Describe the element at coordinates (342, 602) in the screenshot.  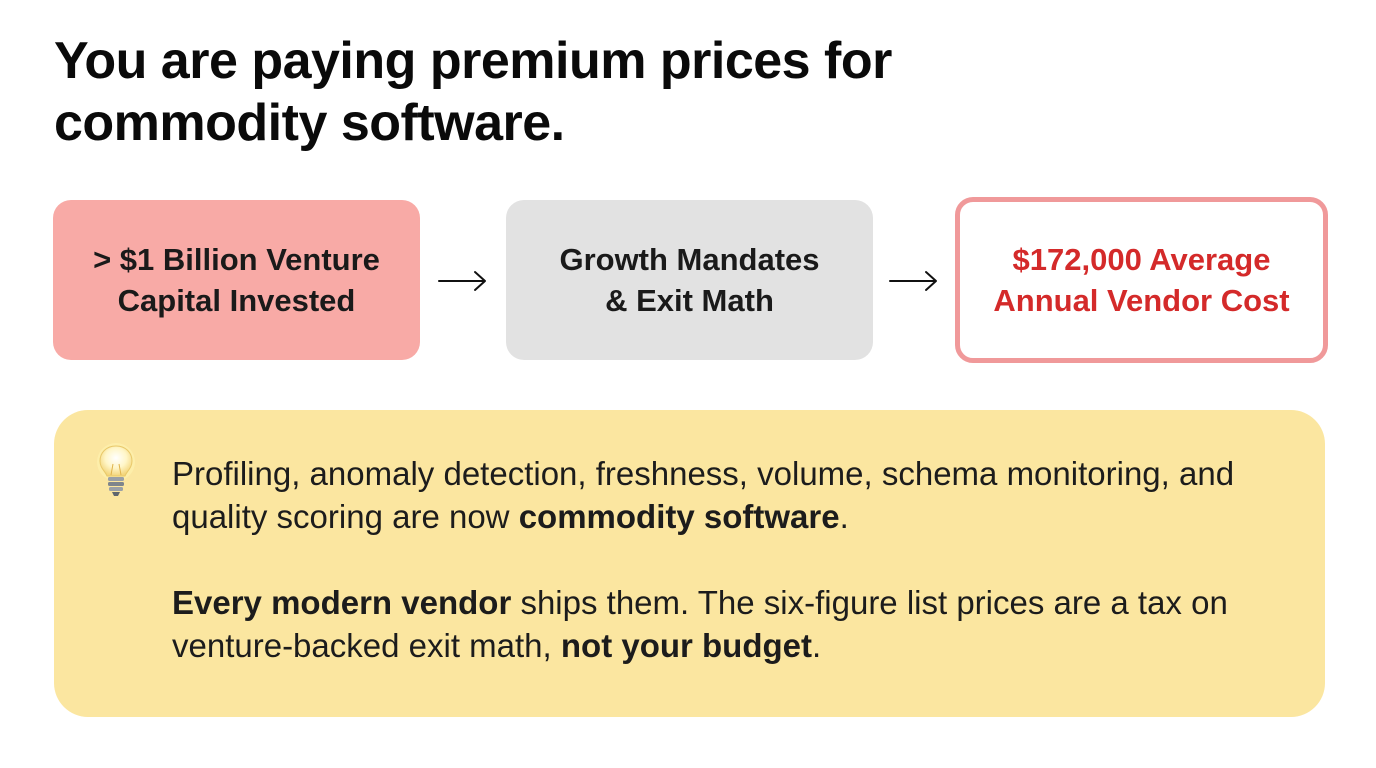
I see `callout-p2-bold-1: Every modern vendor` at that location.